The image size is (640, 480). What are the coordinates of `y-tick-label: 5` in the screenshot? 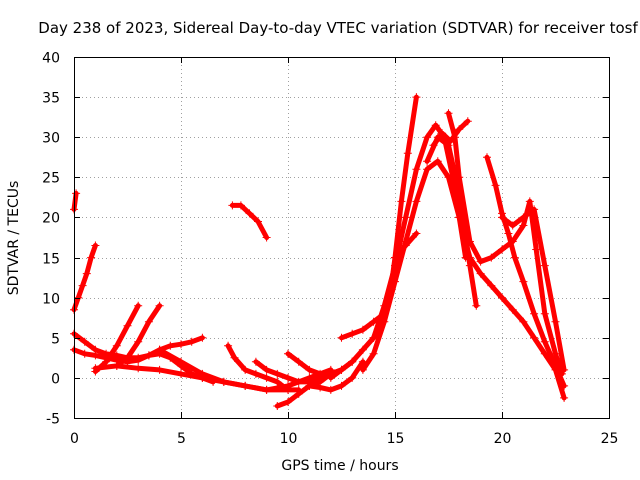 It's located at (55, 340).